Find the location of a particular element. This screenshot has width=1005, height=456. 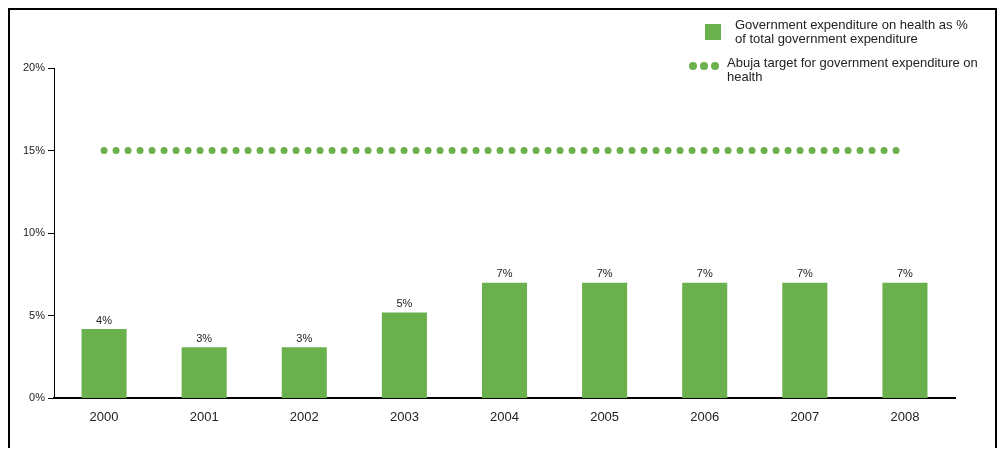

x-tick-label: 2000 is located at coordinates (104, 416).